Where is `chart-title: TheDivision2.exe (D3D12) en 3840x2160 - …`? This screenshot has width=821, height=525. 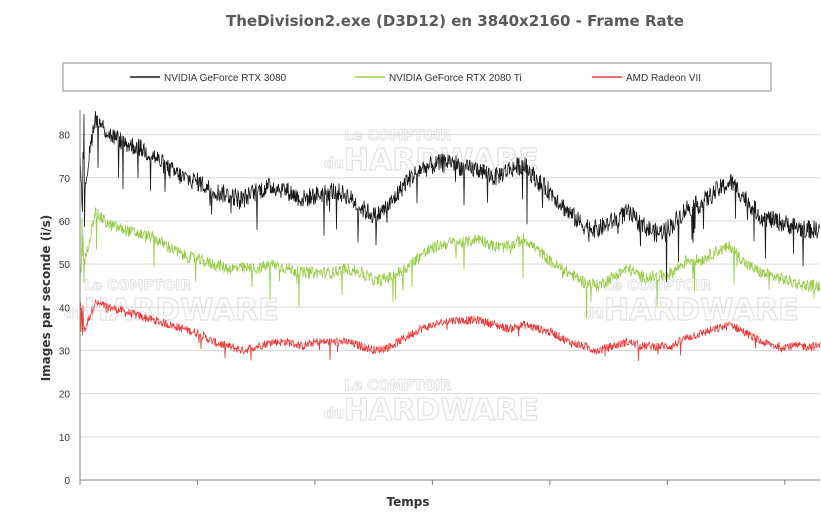
chart-title: TheDivision2.exe (D3D12) en 3840x2160 - … is located at coordinates (455, 21).